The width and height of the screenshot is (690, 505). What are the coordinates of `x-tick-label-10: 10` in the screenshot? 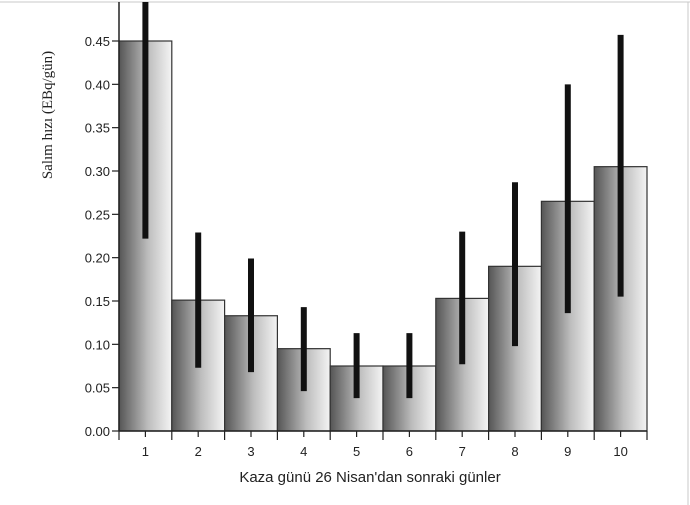 It's located at (620, 451).